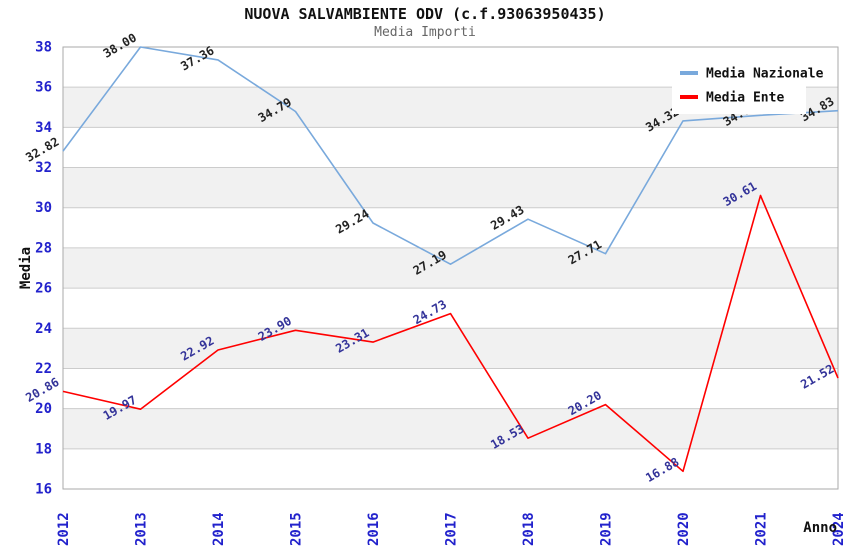  Describe the element at coordinates (43, 208) in the screenshot. I see `y-tick-label: 30` at that location.